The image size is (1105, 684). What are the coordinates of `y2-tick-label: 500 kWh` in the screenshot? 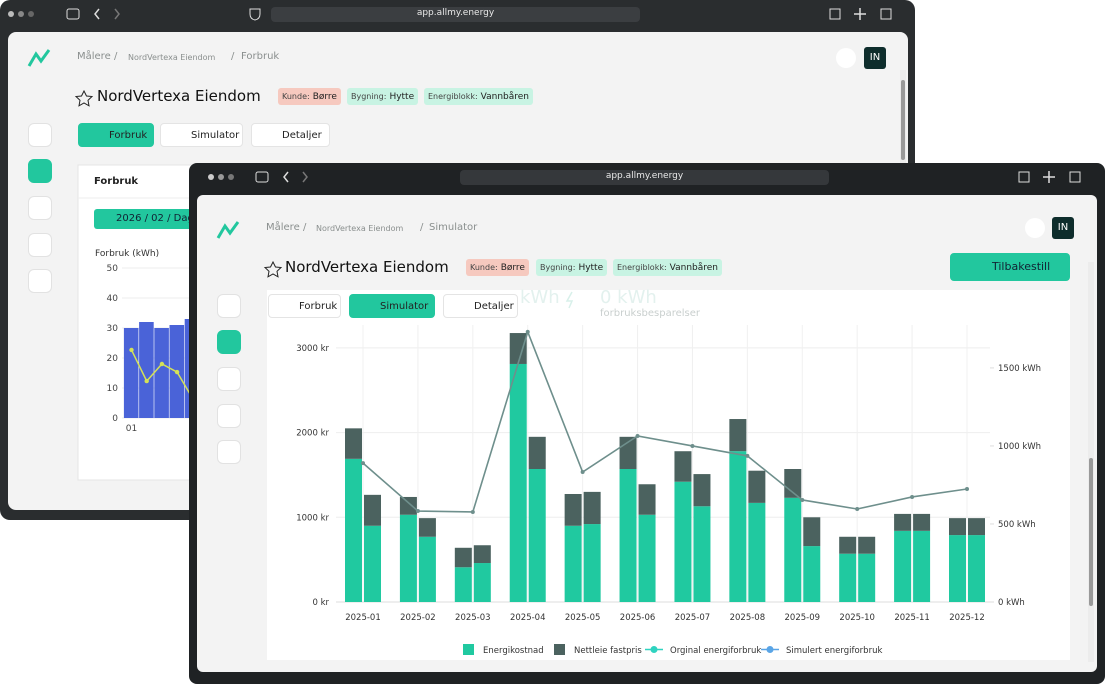 It's located at (1017, 525).